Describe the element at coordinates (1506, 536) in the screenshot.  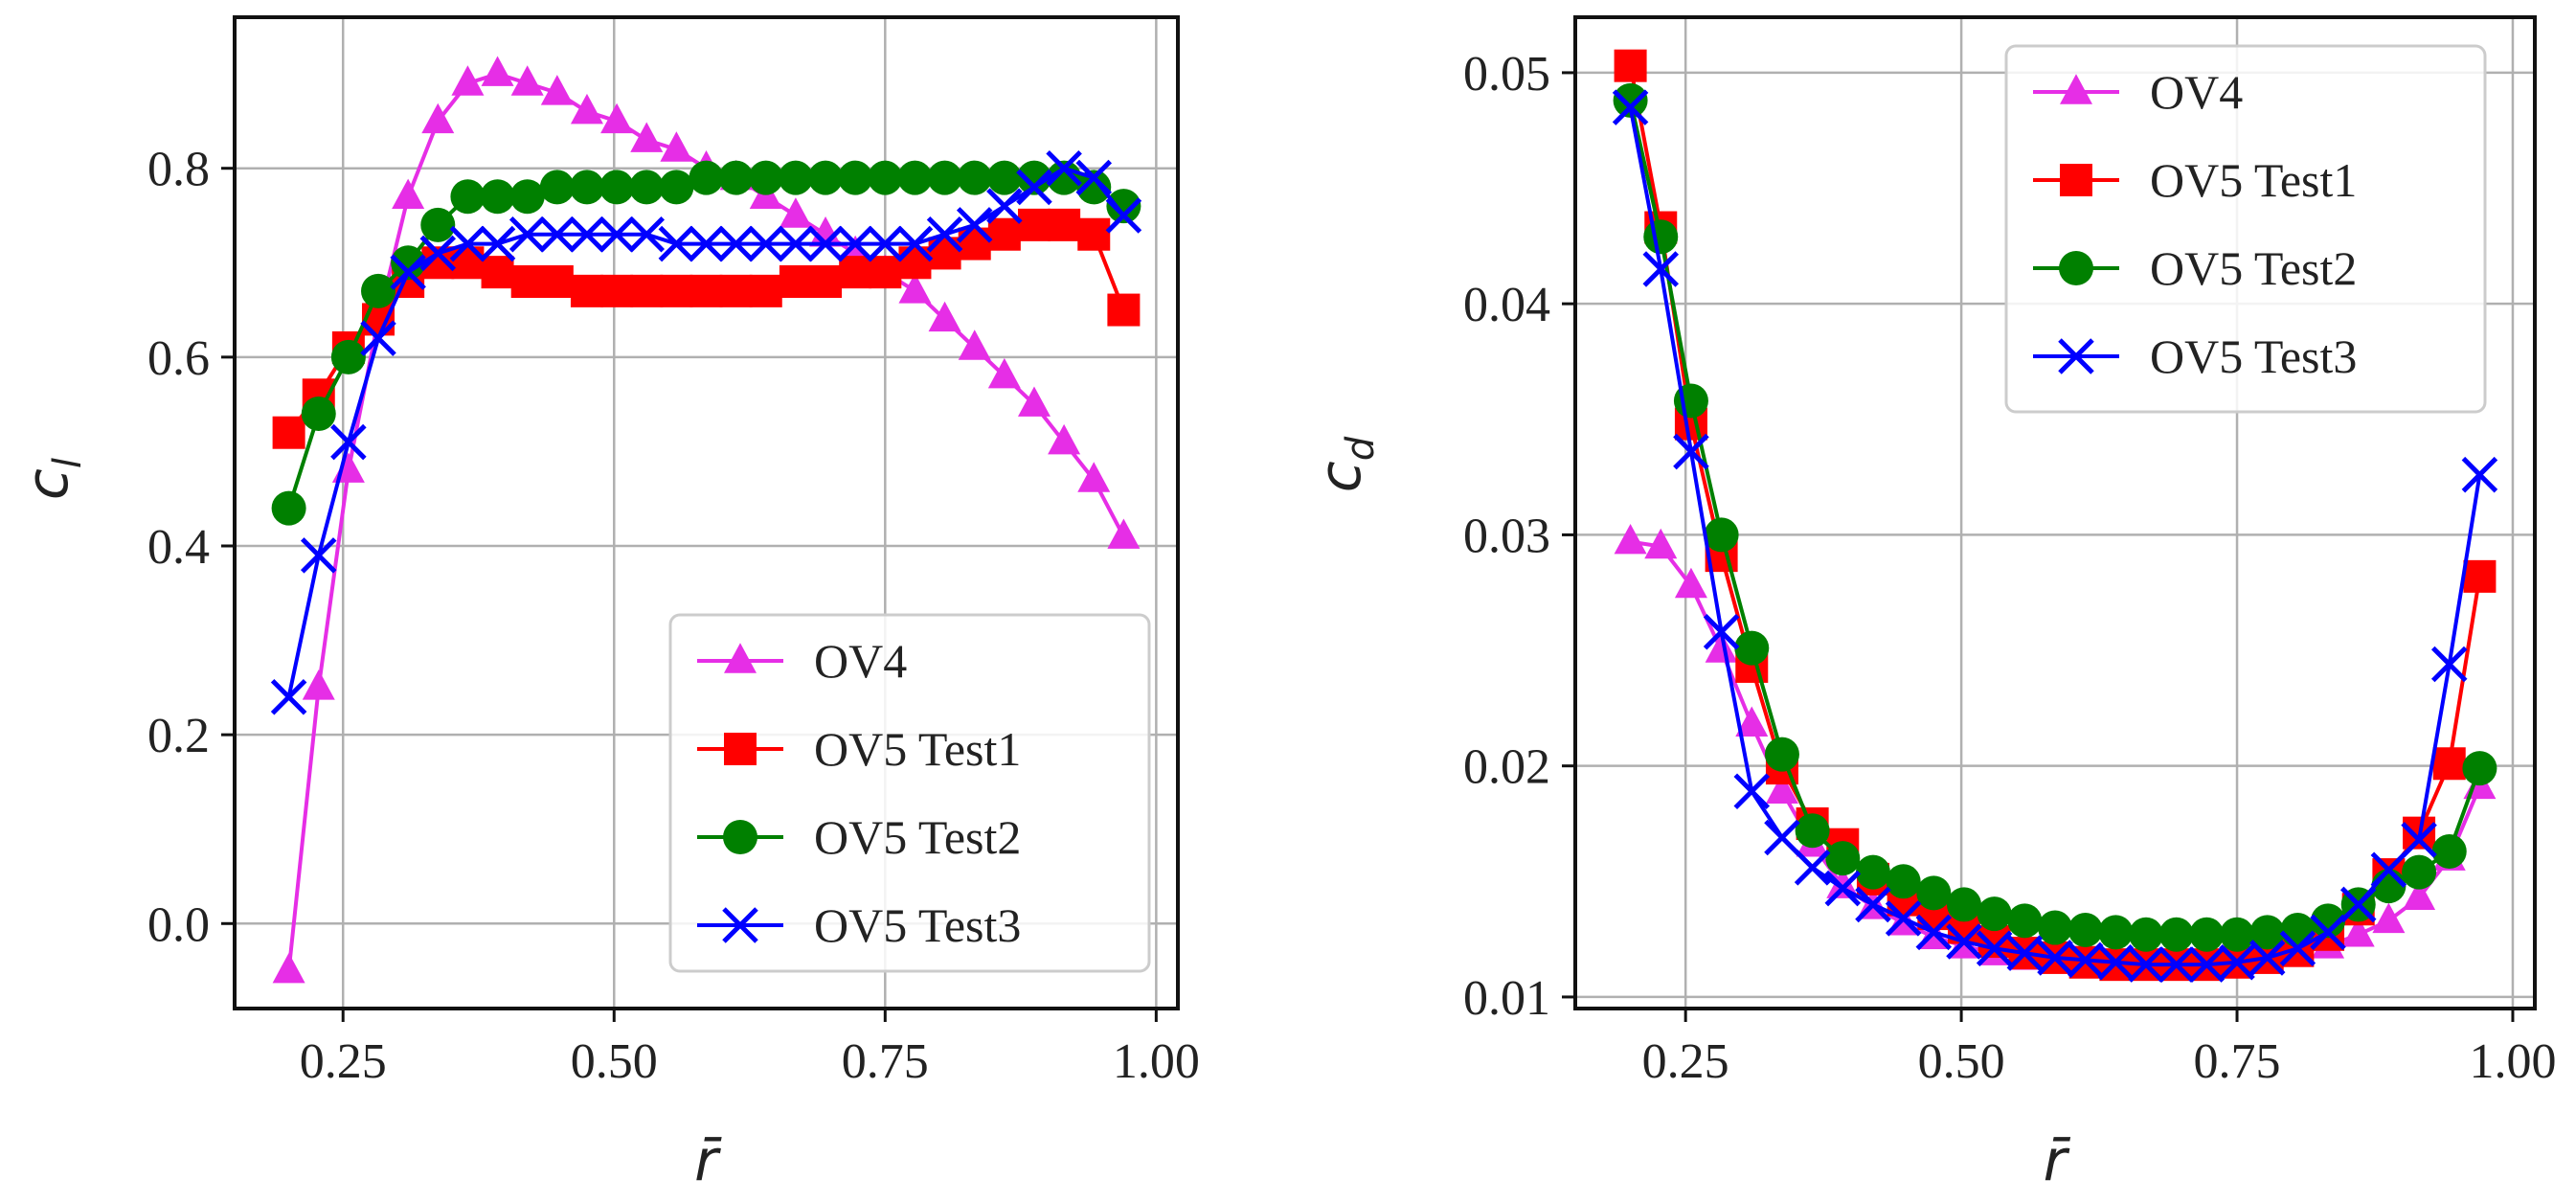
I see `y-tick-label: 0.03` at that location.